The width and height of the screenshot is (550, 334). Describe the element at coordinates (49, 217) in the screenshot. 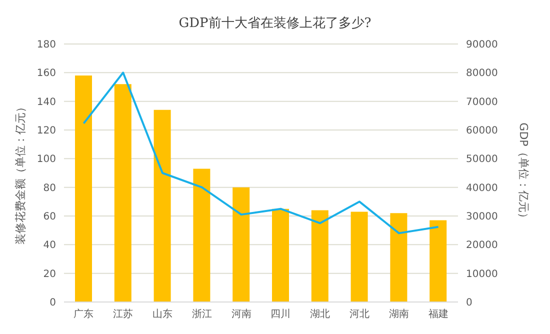

I see `y-tick-label: 60` at that location.